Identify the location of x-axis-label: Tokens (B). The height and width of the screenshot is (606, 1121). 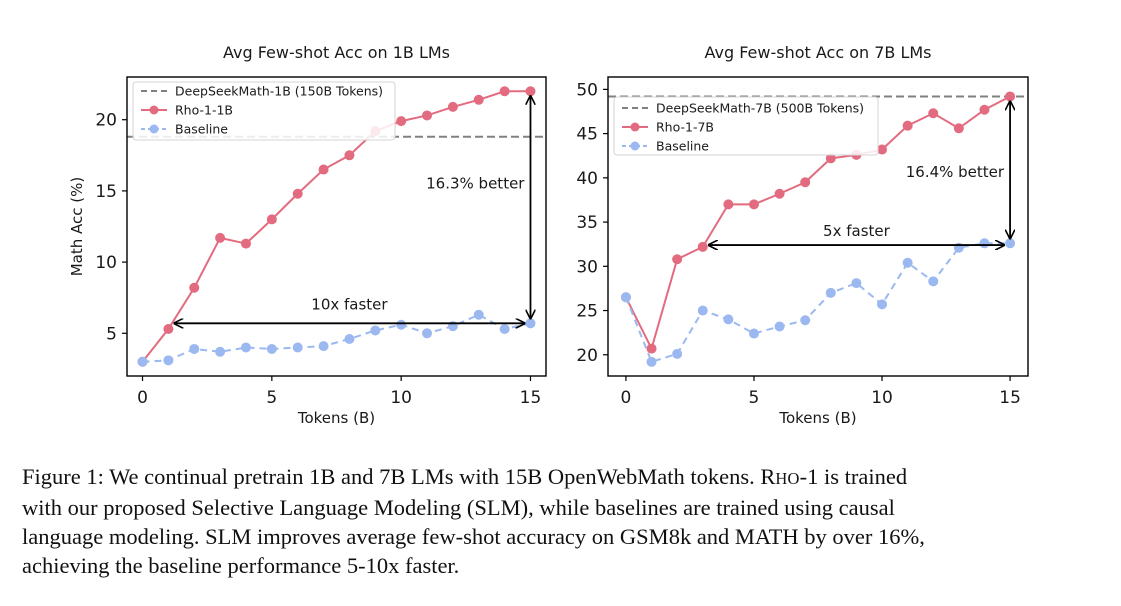
(817, 418).